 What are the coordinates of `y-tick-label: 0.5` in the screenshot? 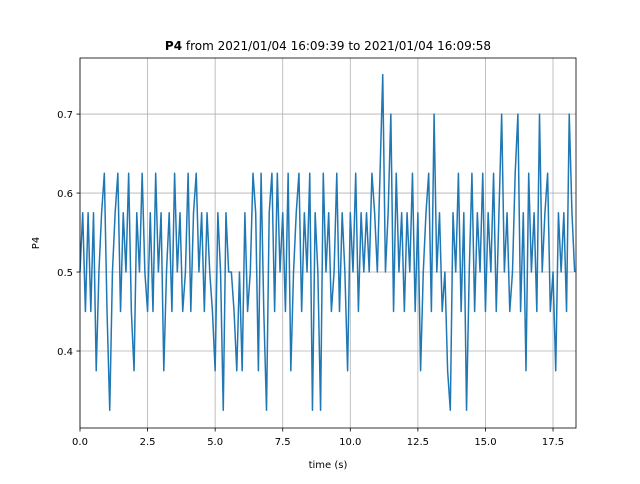 It's located at (65, 273).